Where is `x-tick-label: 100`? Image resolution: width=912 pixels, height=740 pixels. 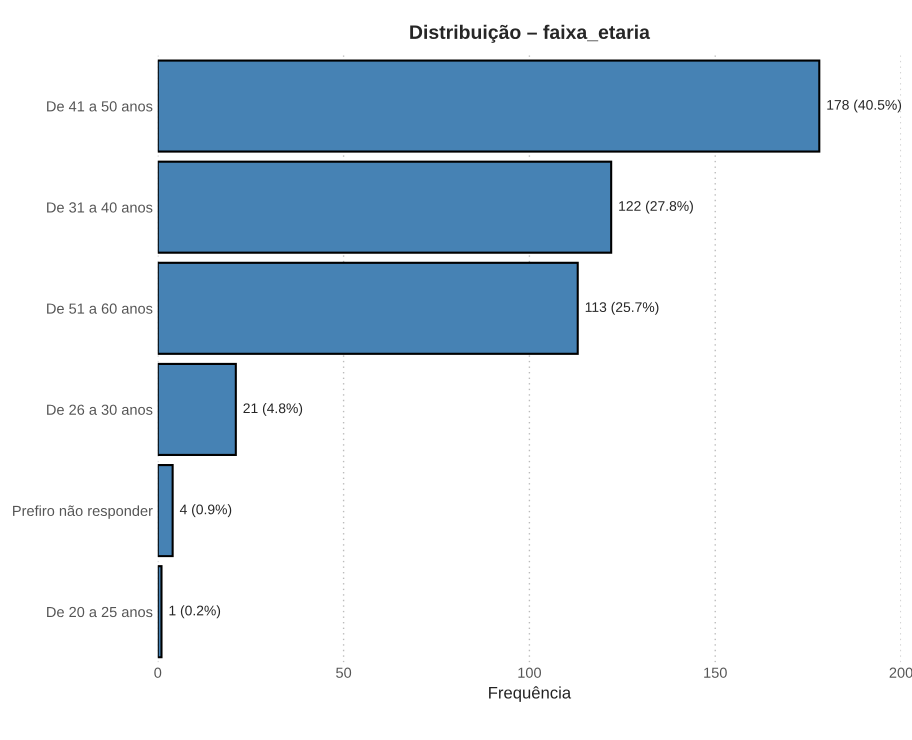 x-tick-label: 100 is located at coordinates (530, 673).